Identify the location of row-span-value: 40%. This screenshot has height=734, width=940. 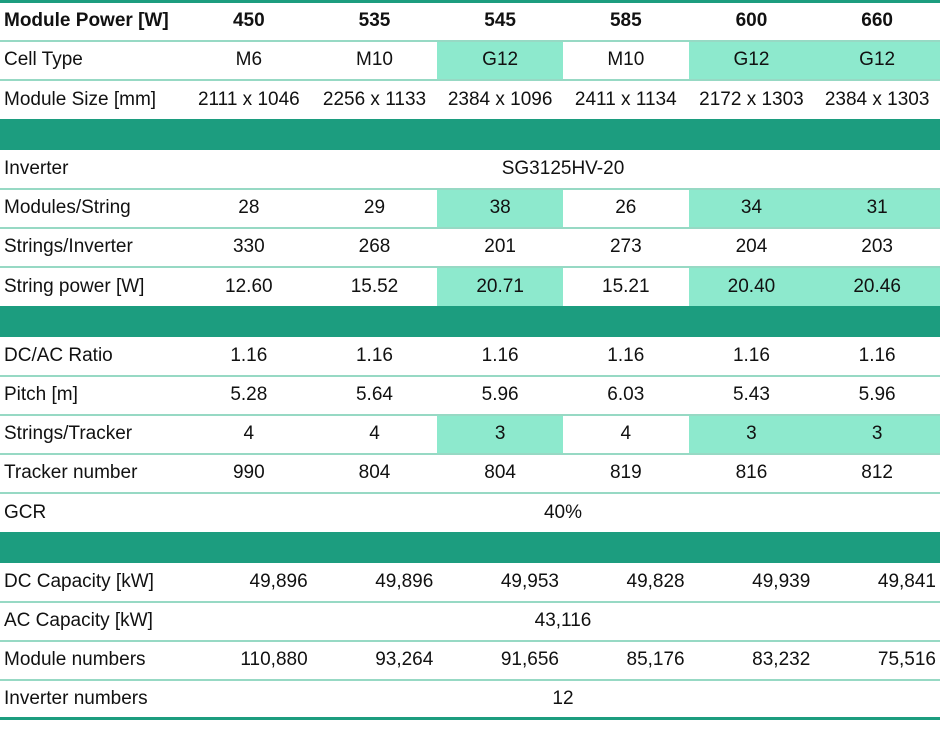
(563, 512).